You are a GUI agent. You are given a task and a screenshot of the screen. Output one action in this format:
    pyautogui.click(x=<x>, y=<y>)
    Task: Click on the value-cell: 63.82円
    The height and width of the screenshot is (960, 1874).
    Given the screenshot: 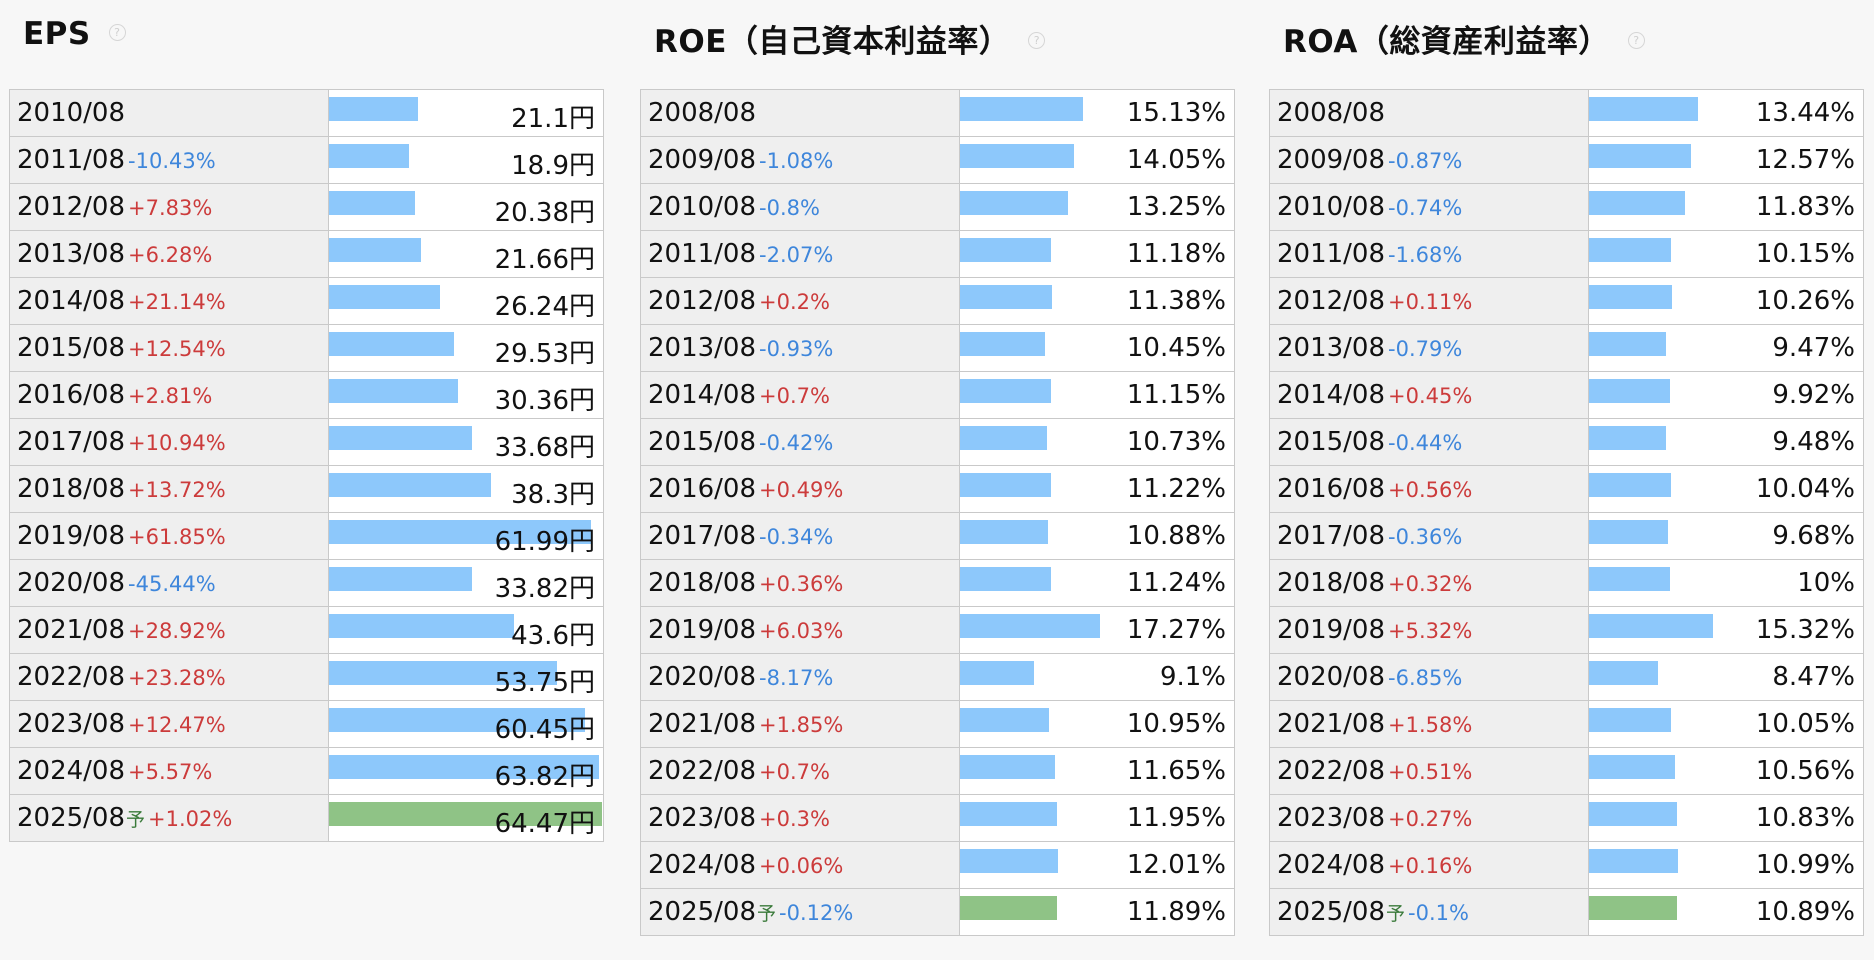 What is the action you would take?
    pyautogui.click(x=466, y=771)
    